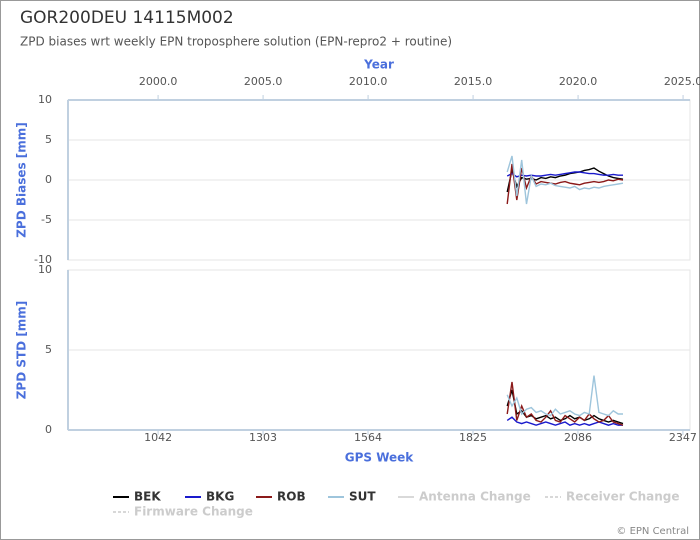  What do you see at coordinates (147, 497) in the screenshot?
I see `legend-label: BEK` at bounding box center [147, 497].